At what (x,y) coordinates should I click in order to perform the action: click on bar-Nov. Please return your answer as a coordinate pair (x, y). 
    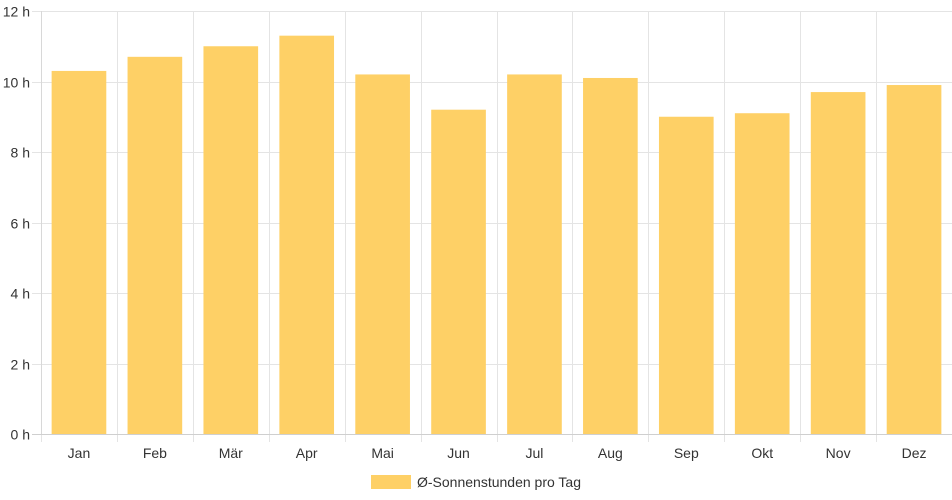
    Looking at the image, I should click on (838, 263).